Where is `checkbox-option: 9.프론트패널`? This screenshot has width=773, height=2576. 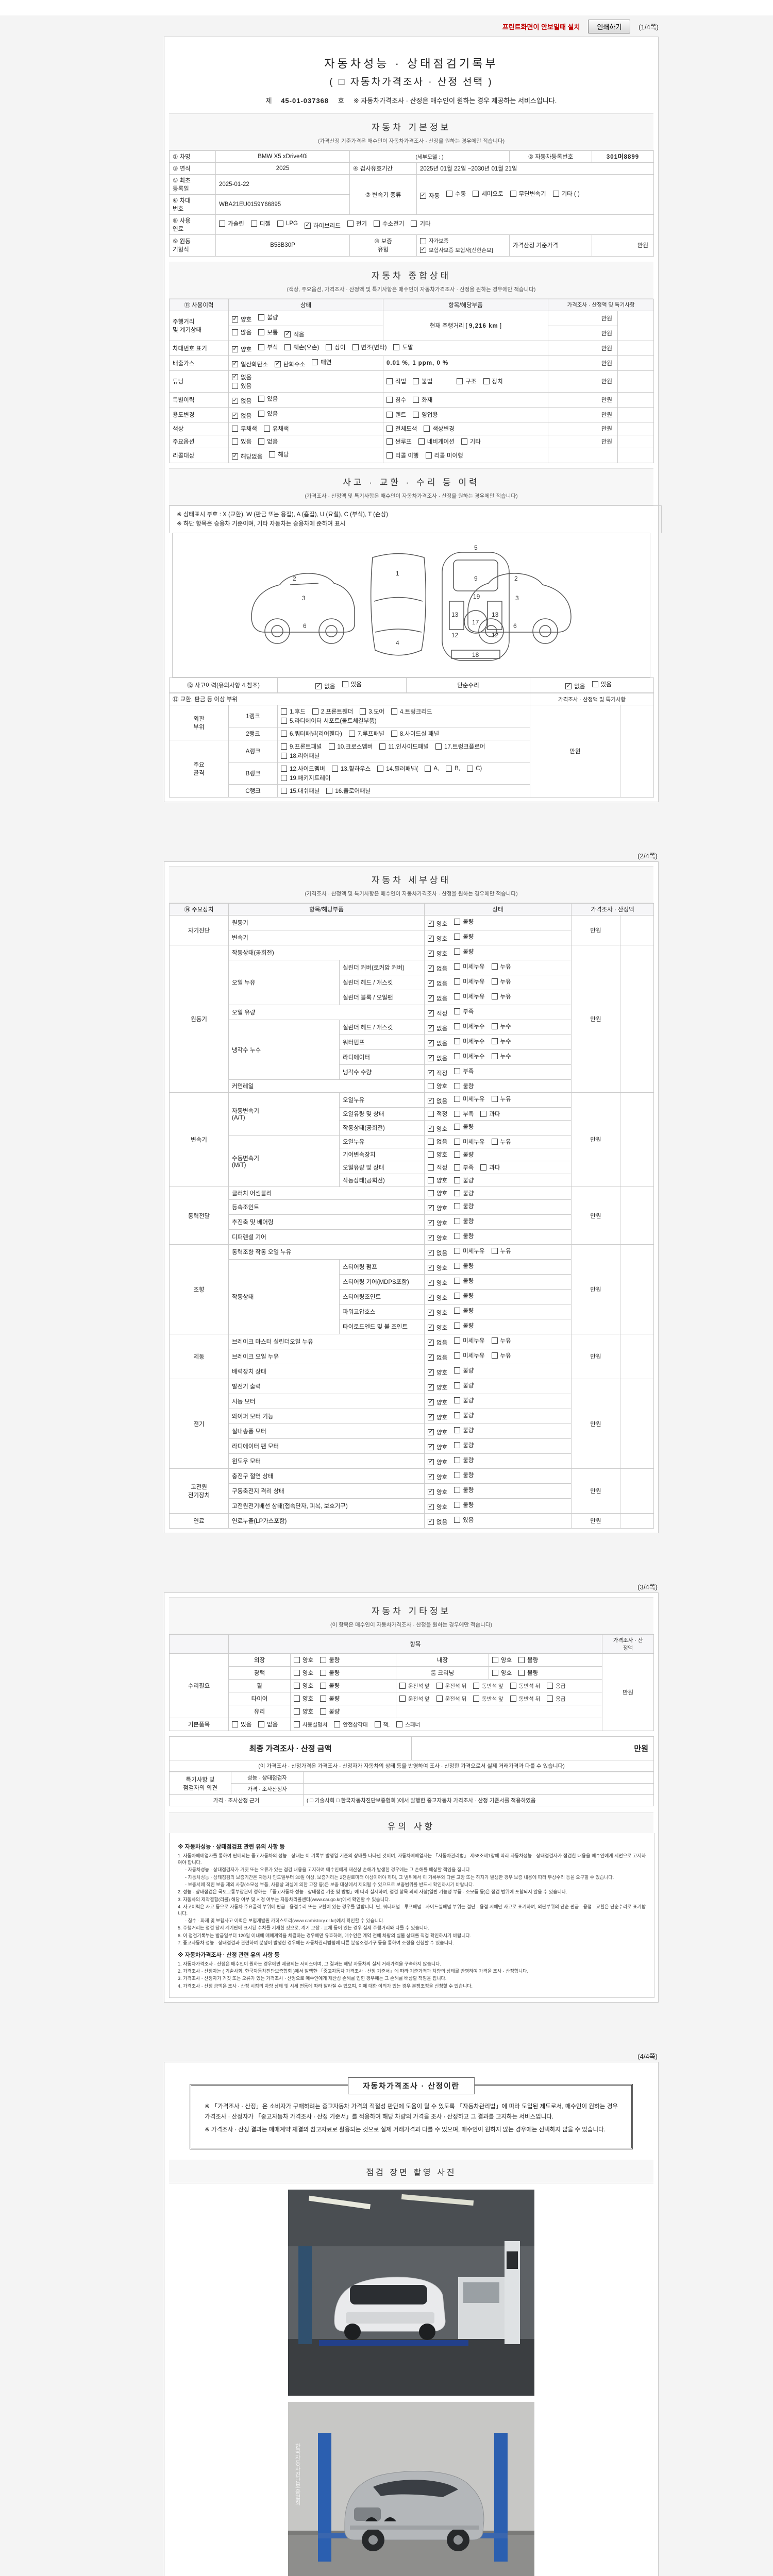 checkbox-option: 9.프론트패널 is located at coordinates (301, 747).